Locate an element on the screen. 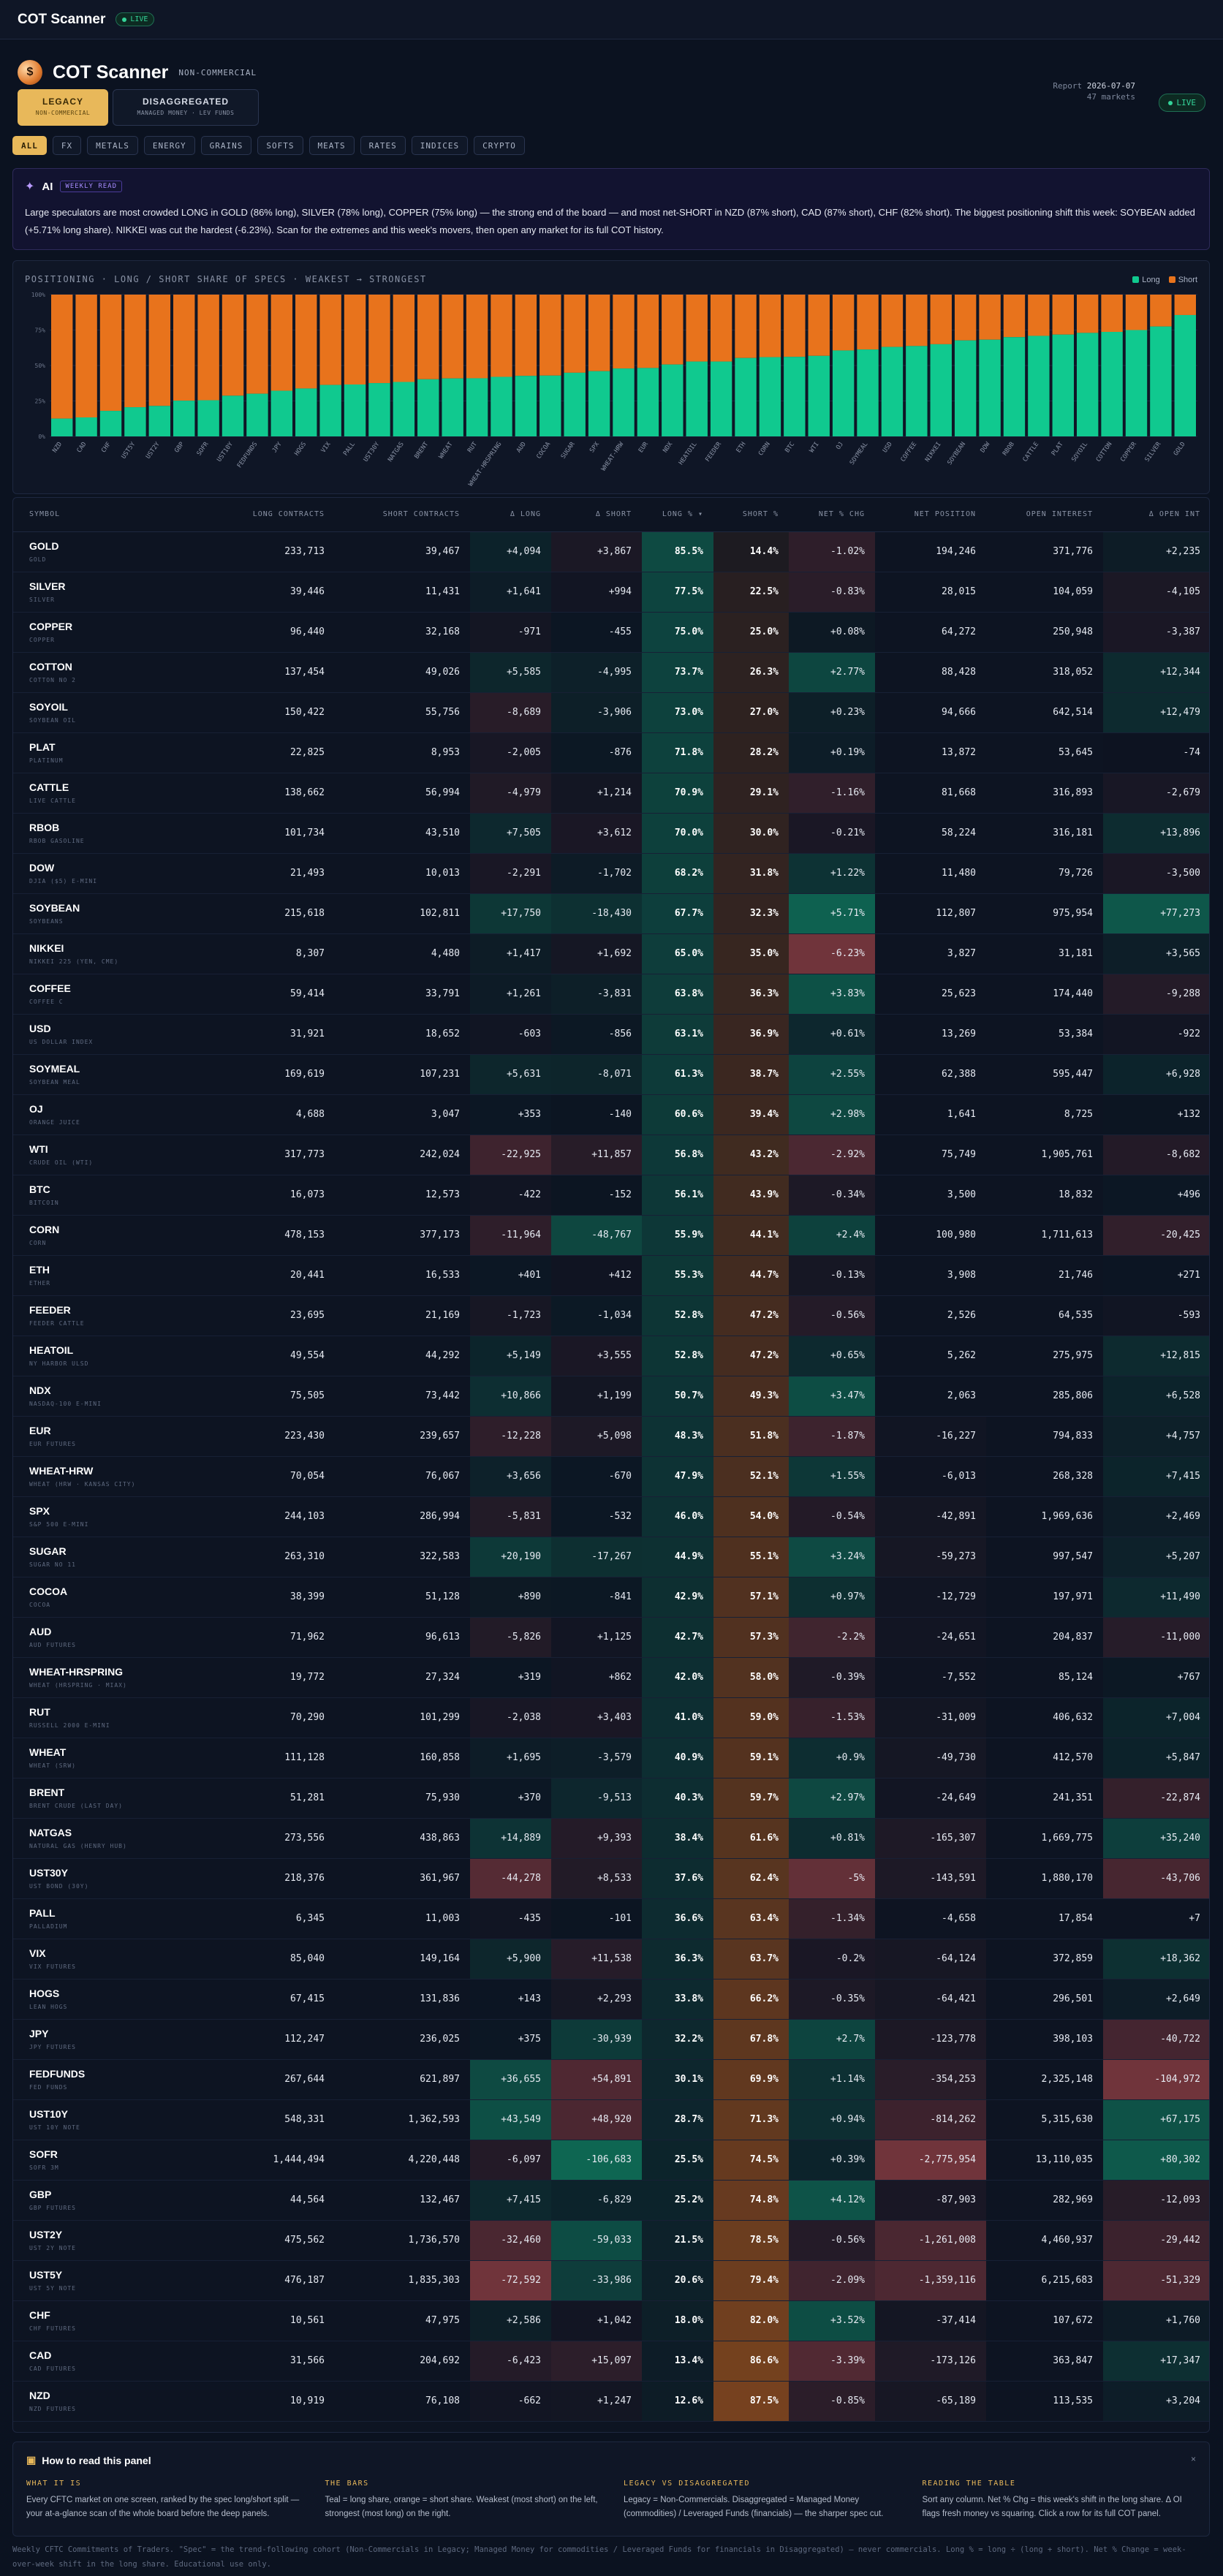 The image size is (1223, 2576). delta-open-int-cell: +6,528 is located at coordinates (1156, 1396).